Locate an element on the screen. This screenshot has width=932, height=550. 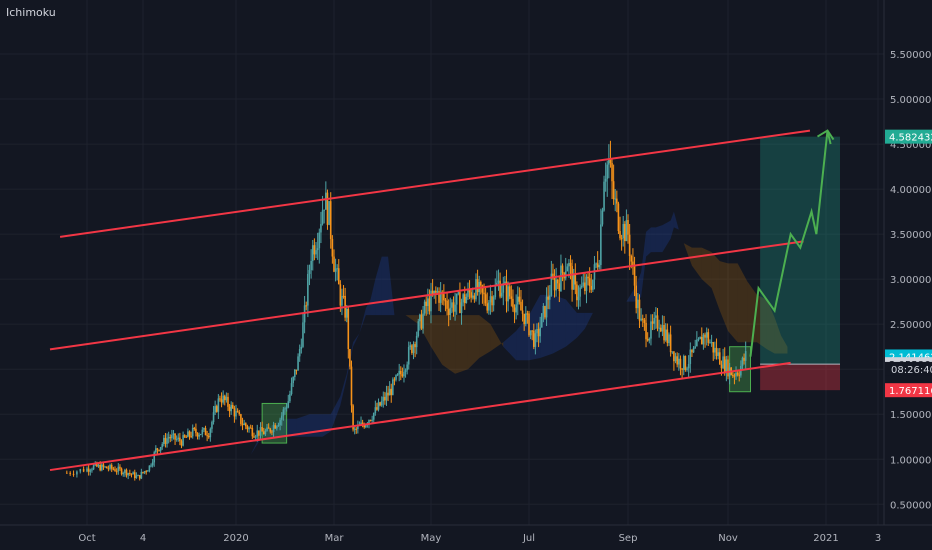
loss-zone is located at coordinates (800, 377).